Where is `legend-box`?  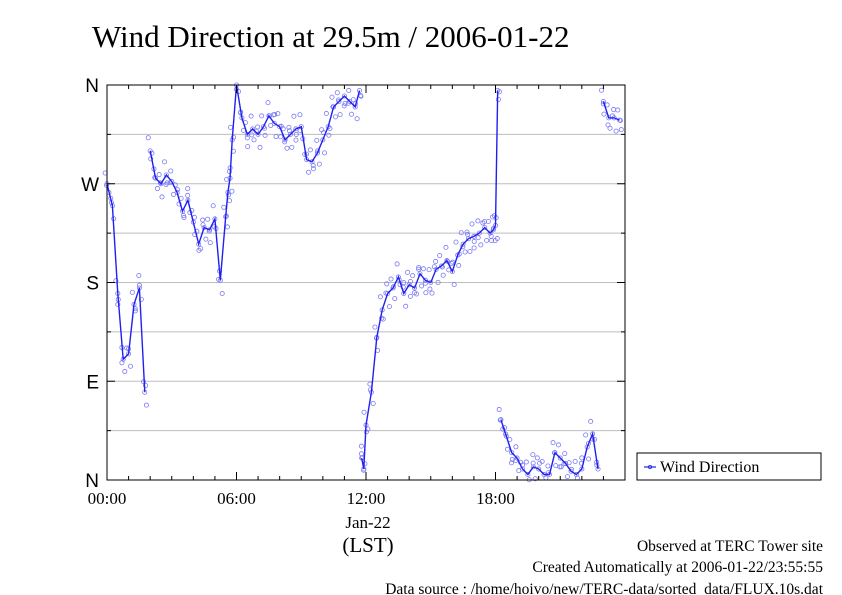 legend-box is located at coordinates (729, 466).